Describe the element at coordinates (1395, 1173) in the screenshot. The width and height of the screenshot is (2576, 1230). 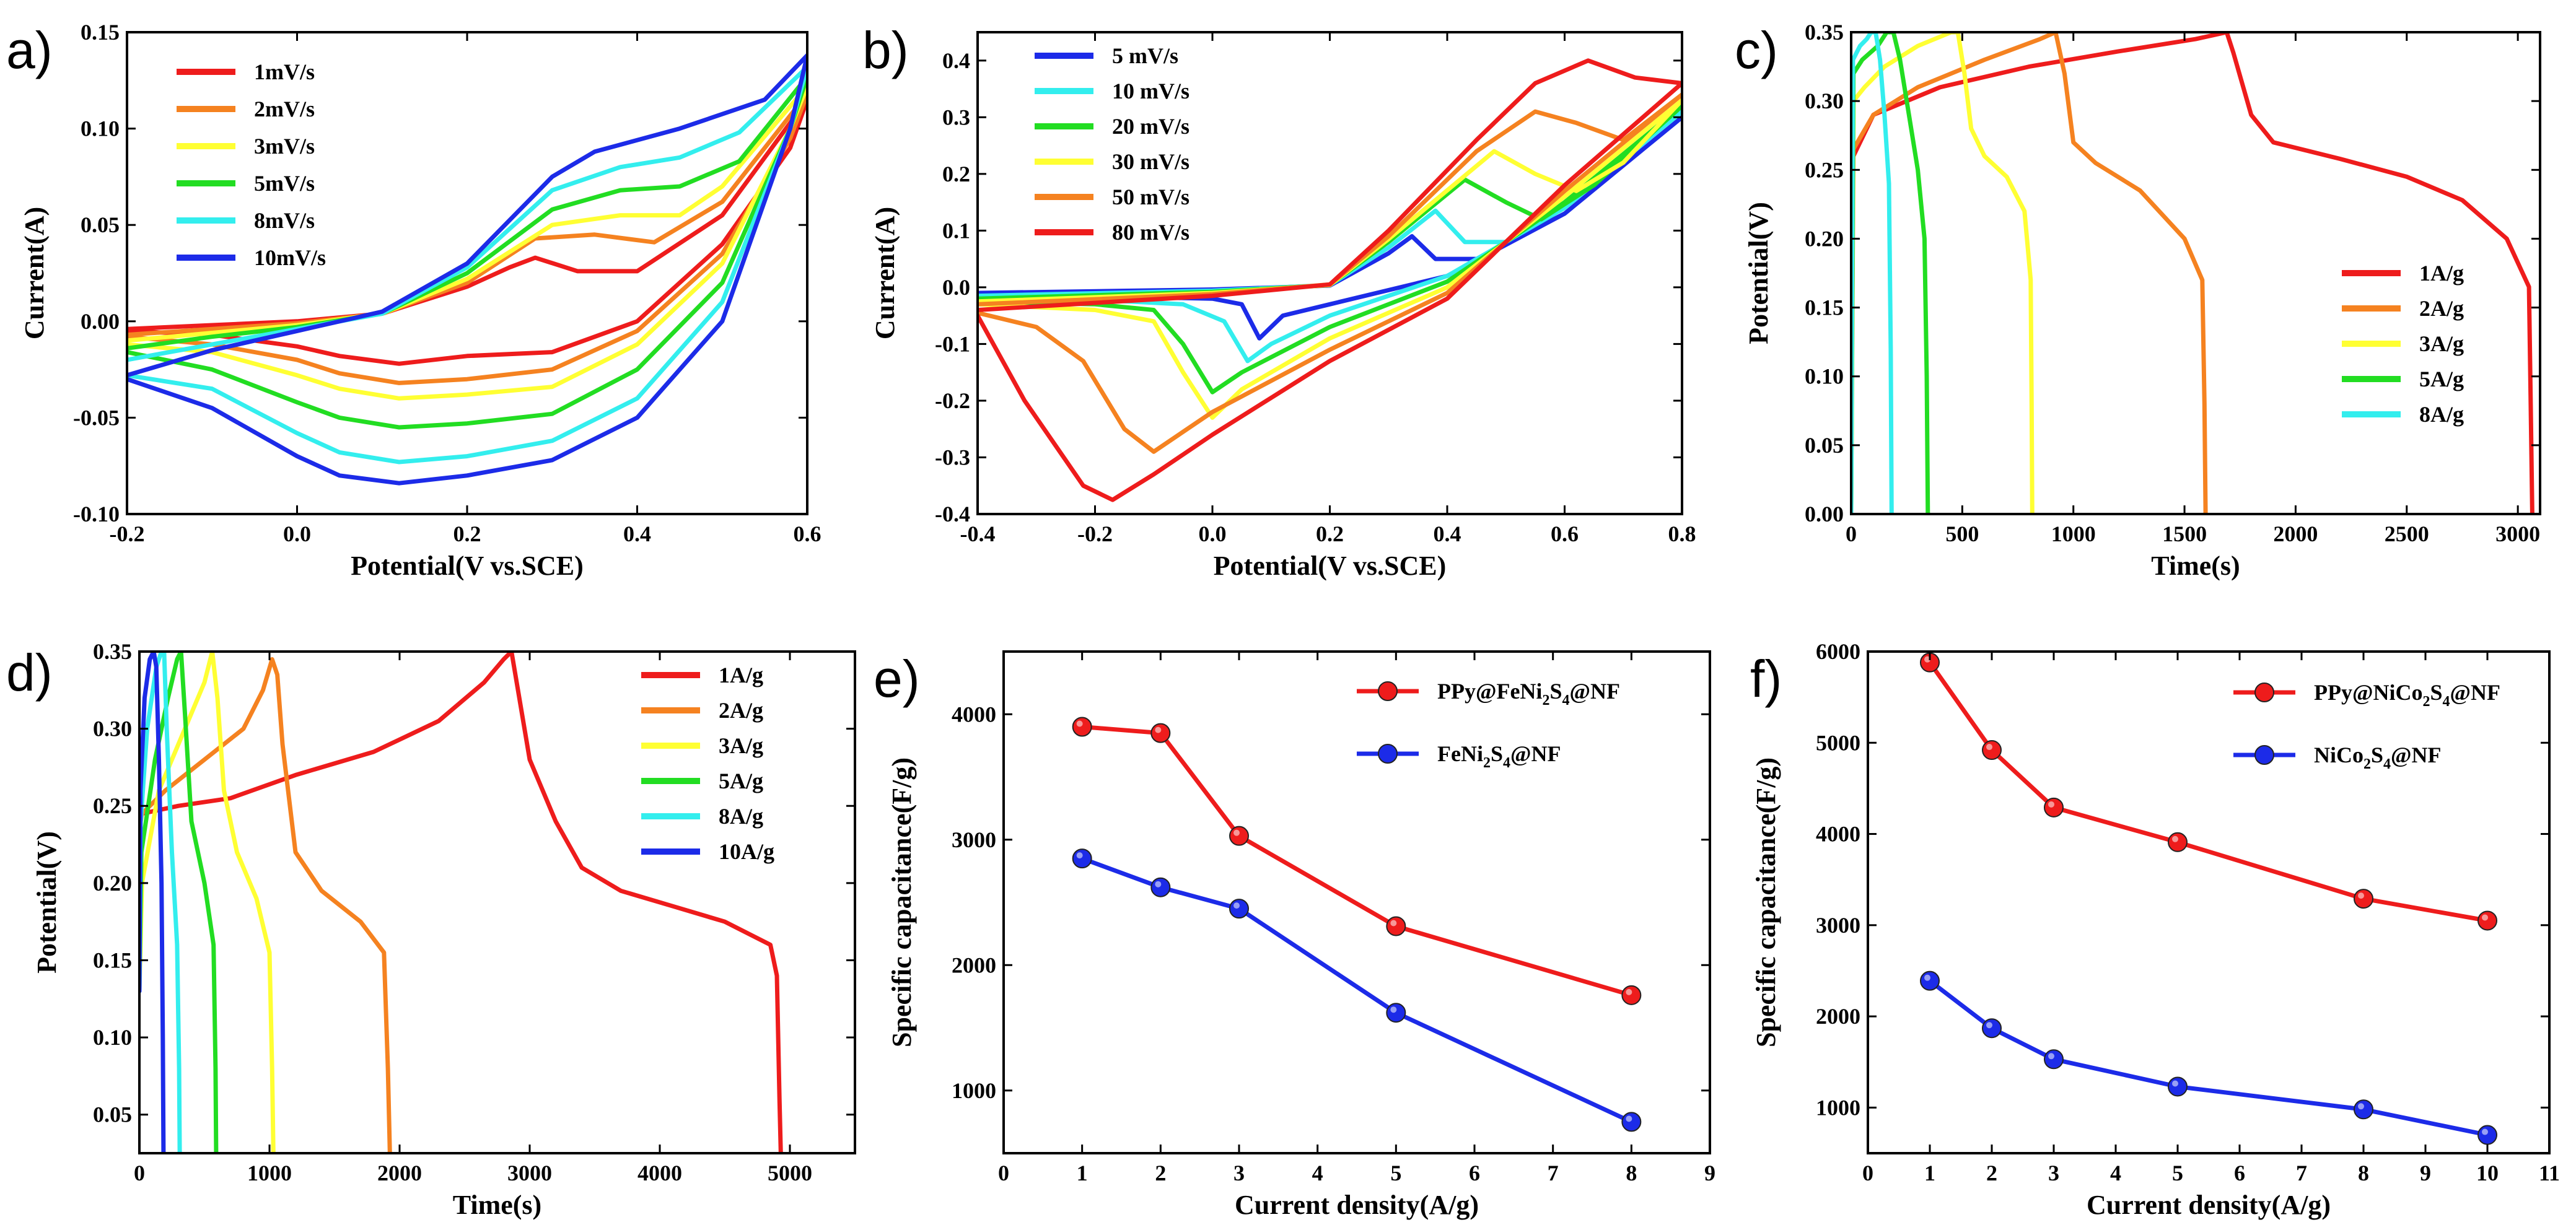
I see `x-tick-label: 5` at that location.